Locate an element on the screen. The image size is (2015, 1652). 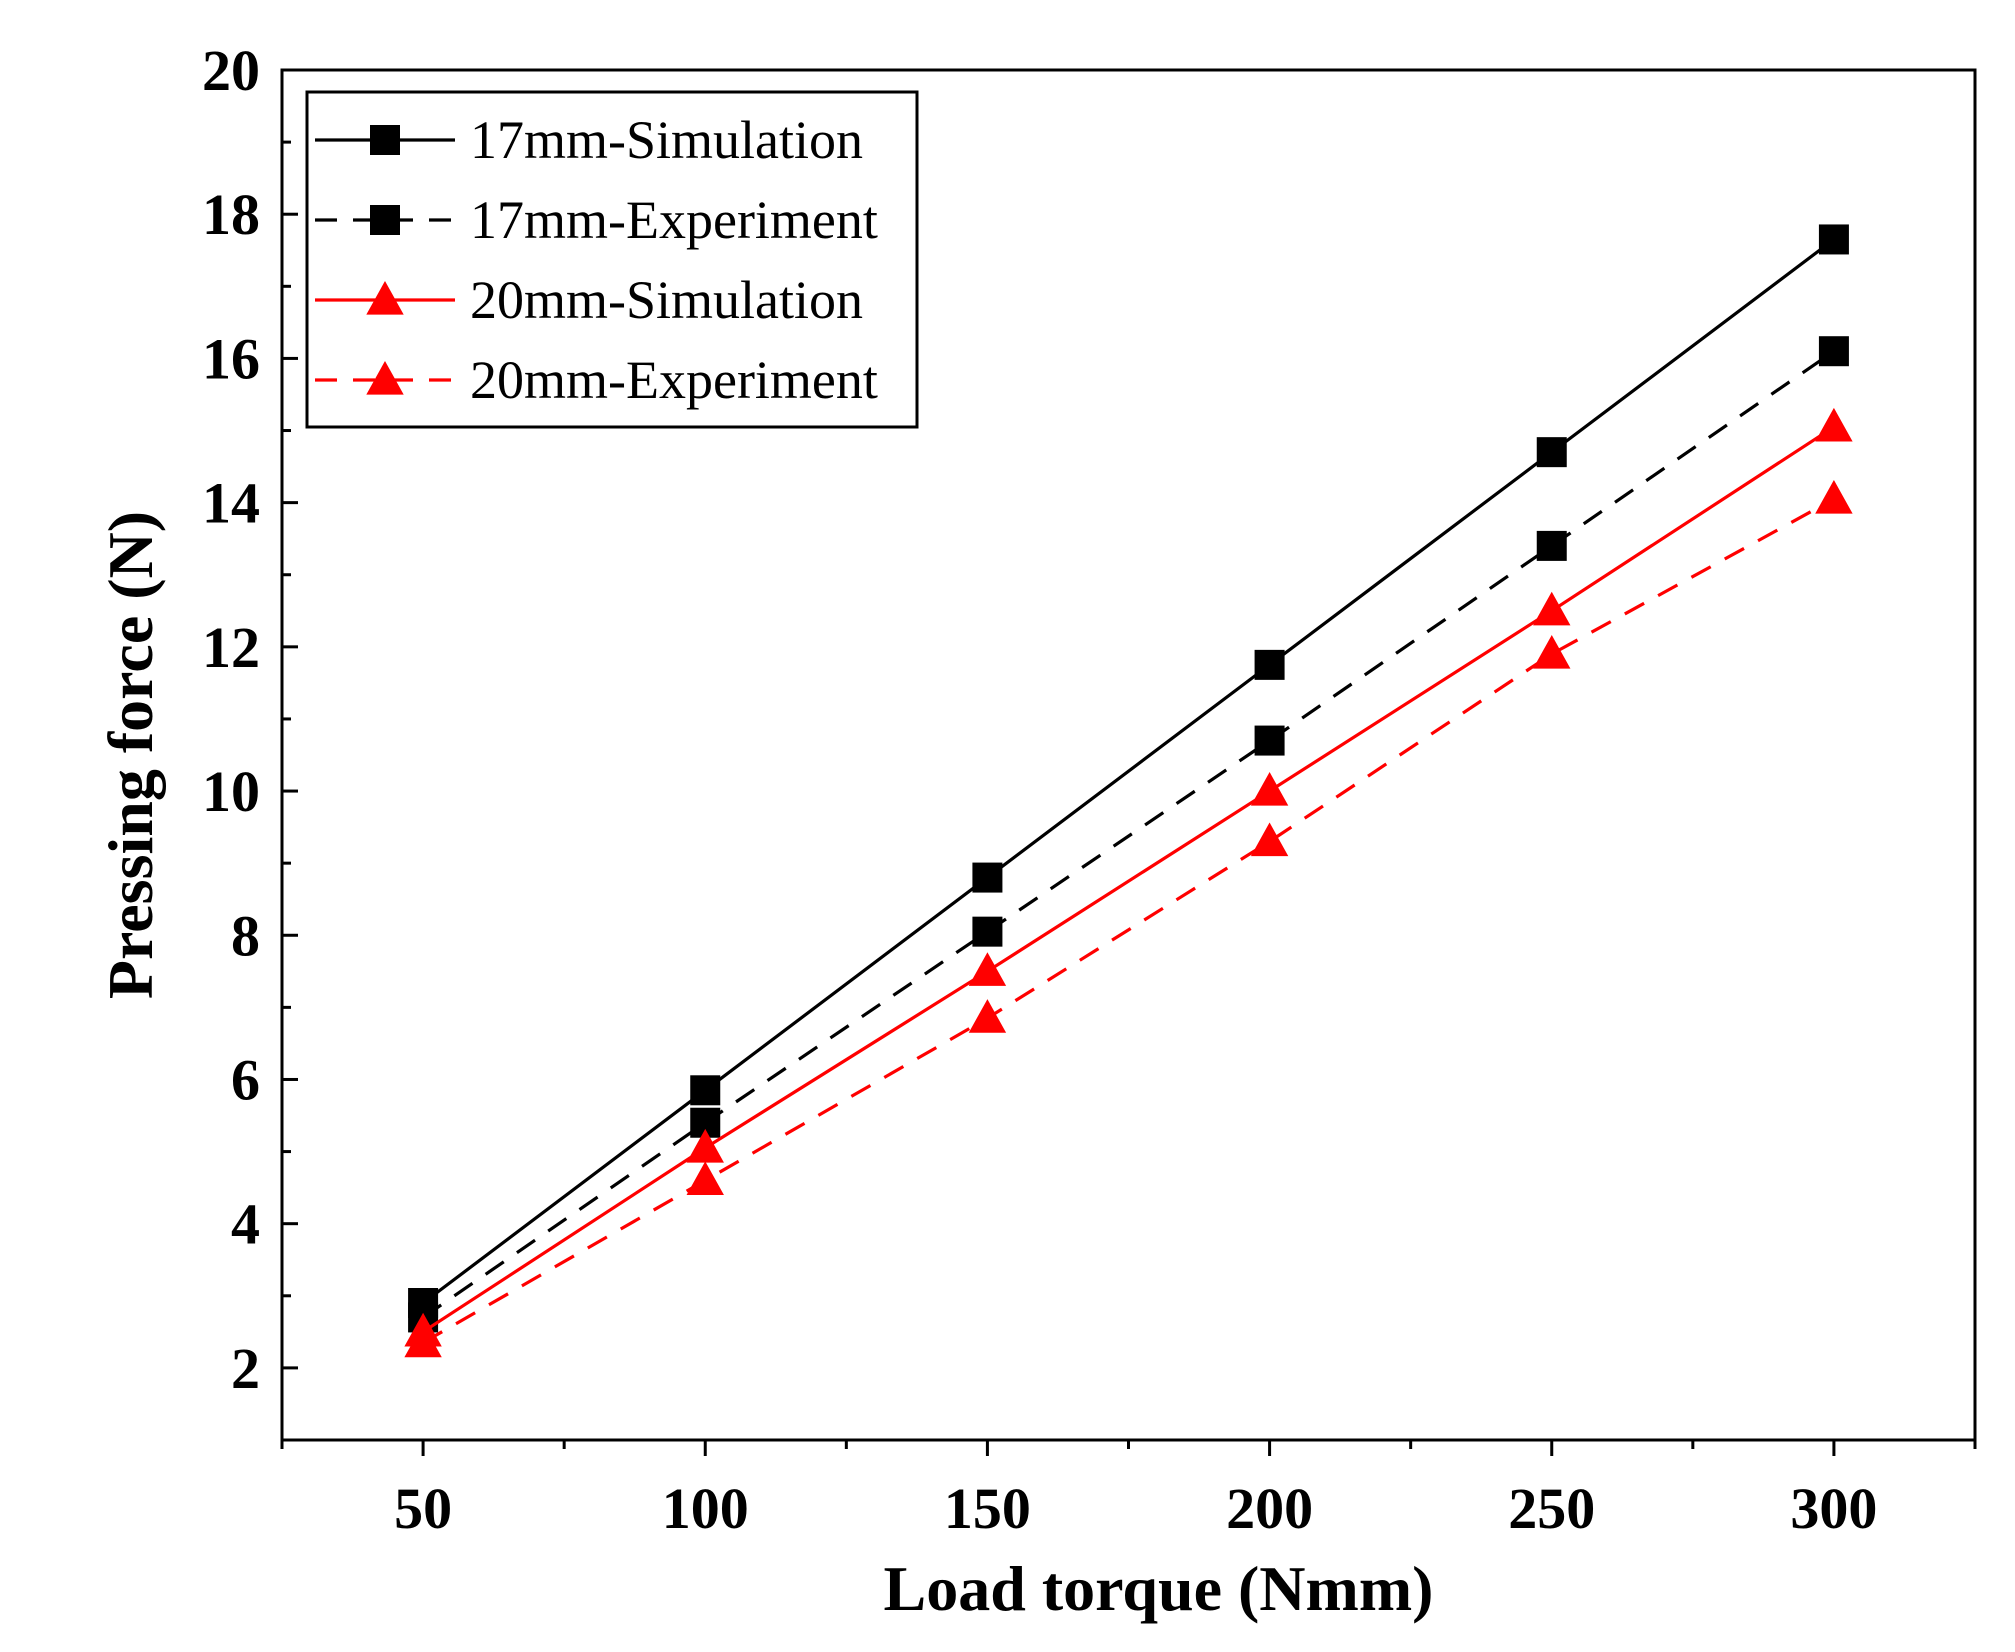
legend-label: 20mm-Experiment is located at coordinates (674, 380).